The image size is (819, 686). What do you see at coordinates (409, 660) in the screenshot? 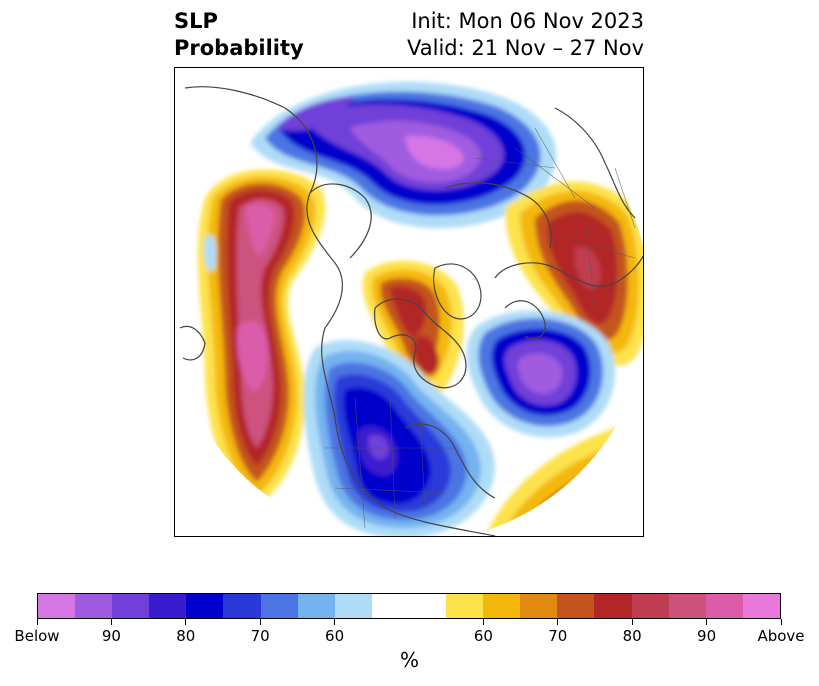
I see `colorbar-unit-label: %` at bounding box center [409, 660].